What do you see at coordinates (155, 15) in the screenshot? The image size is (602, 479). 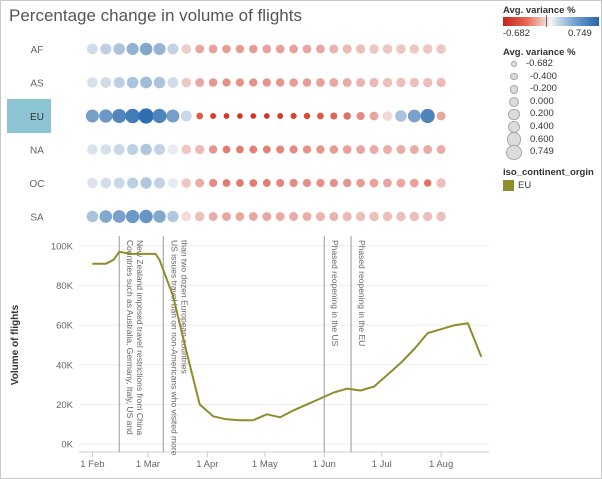 I see `chart-title: Percentage change in volume of flights` at bounding box center [155, 15].